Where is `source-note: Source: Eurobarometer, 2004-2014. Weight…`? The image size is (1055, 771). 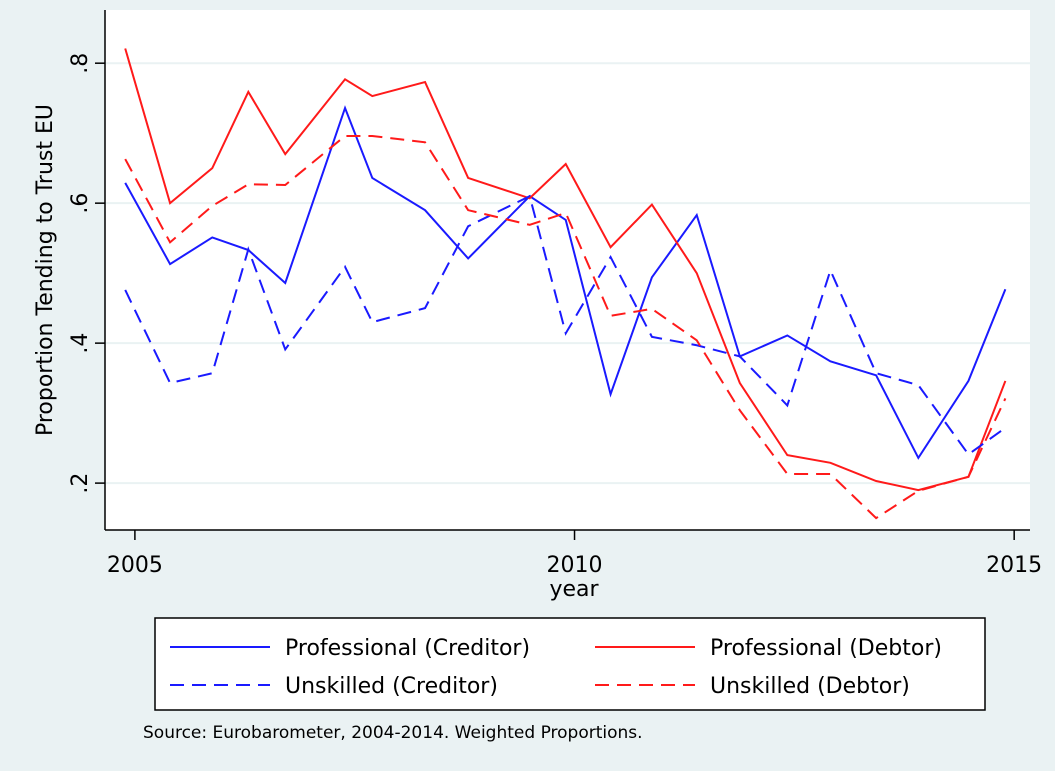 source-note: Source: Eurobarometer, 2004-2014. Weight… is located at coordinates (393, 733).